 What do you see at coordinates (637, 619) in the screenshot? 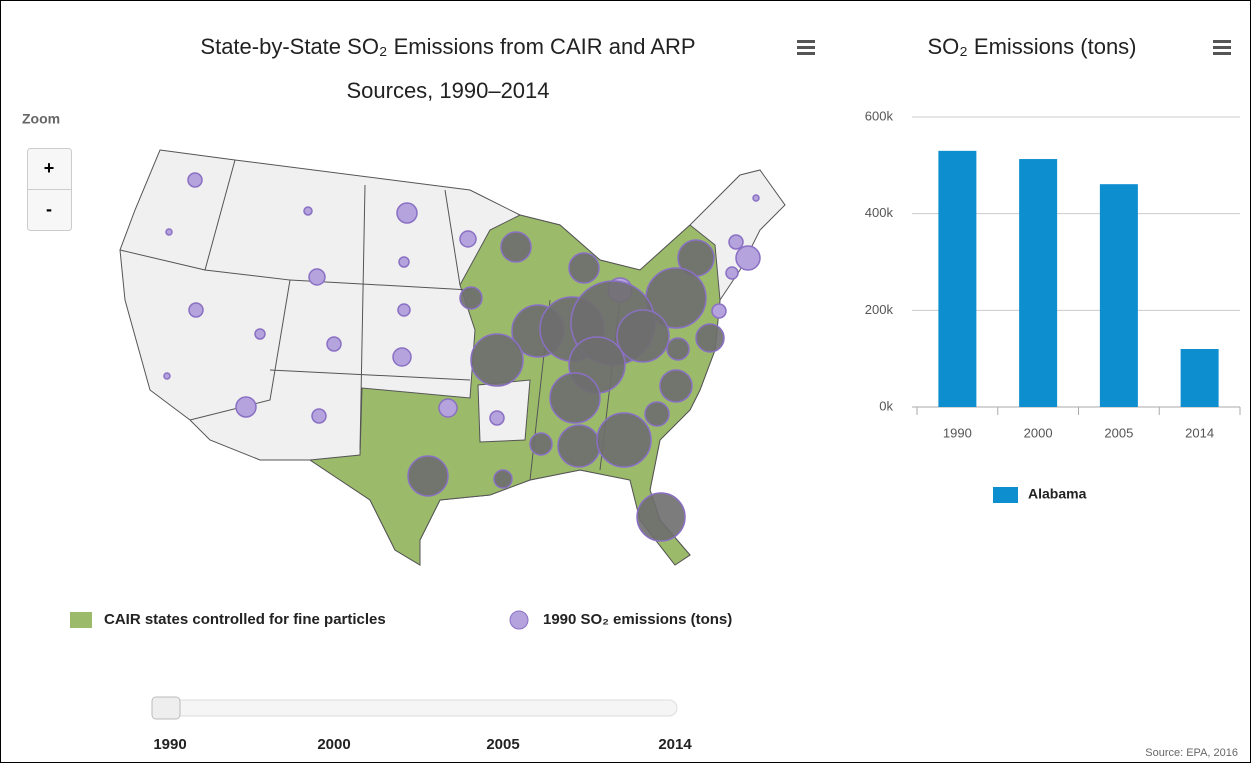
I see `legend-label: 1990 SO₂ emissions (tons)` at bounding box center [637, 619].